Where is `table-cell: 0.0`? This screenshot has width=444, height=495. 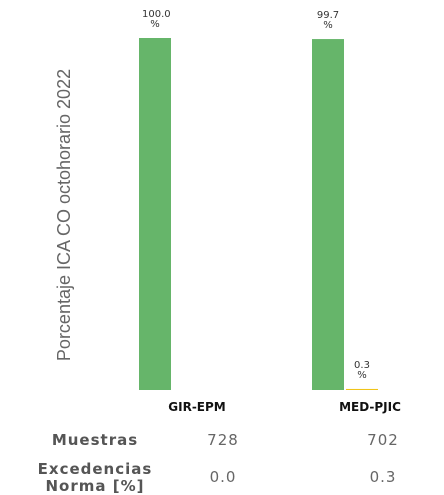 table-cell: 0.0 is located at coordinates (223, 477).